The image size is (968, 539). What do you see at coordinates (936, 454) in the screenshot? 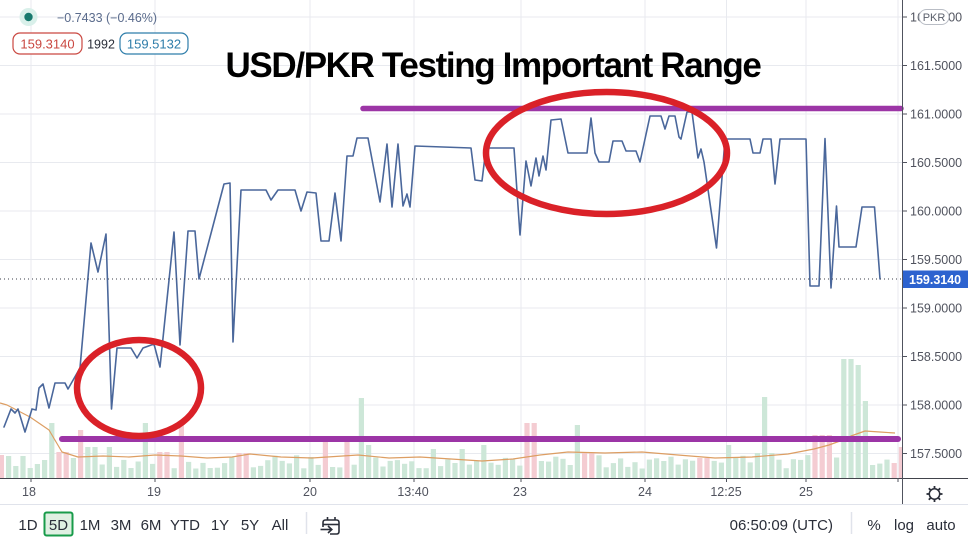
I see `svg-text: 157.5000` at bounding box center [936, 454].